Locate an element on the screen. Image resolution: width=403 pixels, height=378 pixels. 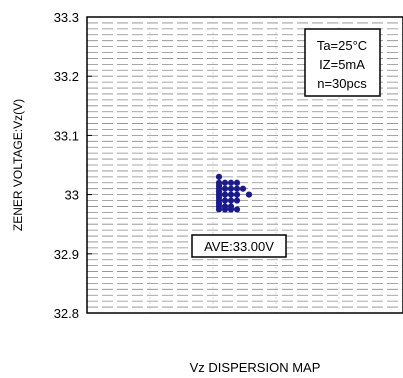
legend-line-current: IZ=5mA is located at coordinates (342, 64).